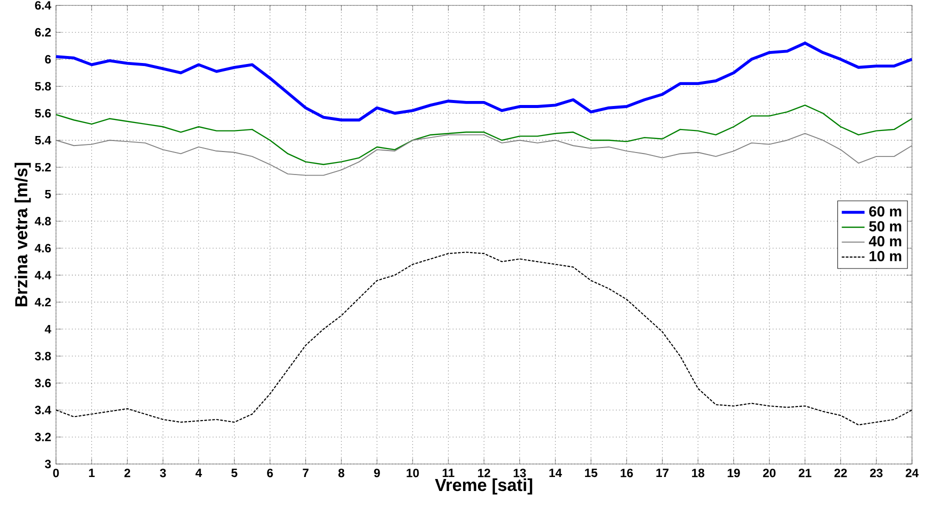 The image size is (925, 512). I want to click on x-tick-label: 1, so click(92, 472).